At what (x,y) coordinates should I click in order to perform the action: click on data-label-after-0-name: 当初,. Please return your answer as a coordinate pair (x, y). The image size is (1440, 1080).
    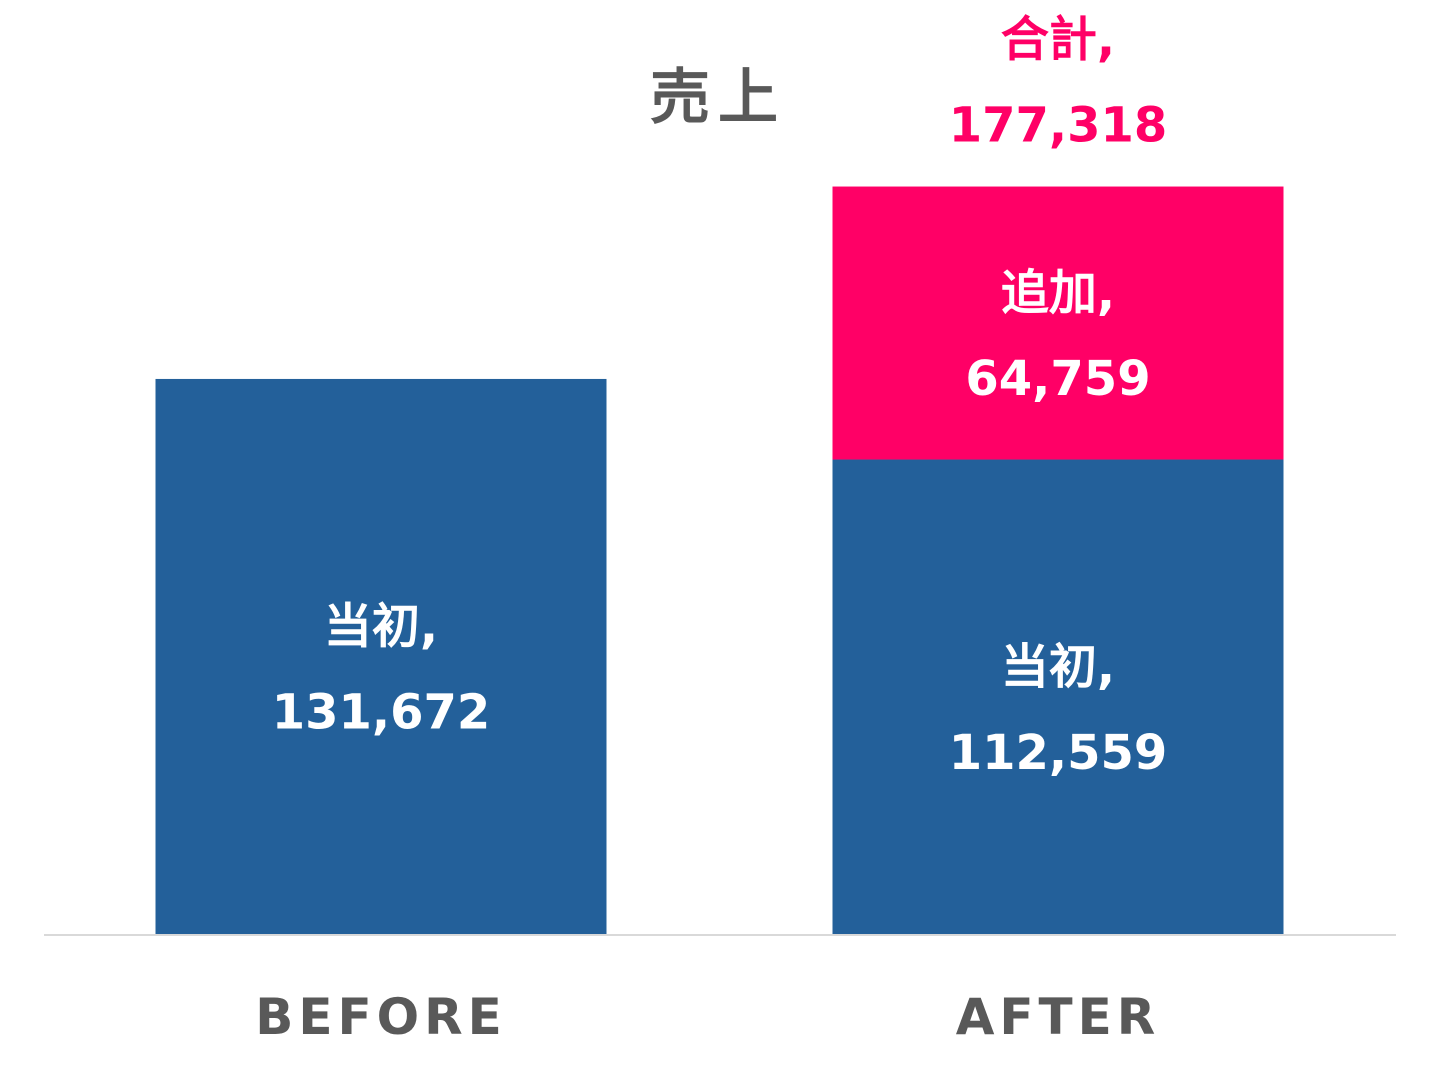
    Looking at the image, I should click on (1058, 667).